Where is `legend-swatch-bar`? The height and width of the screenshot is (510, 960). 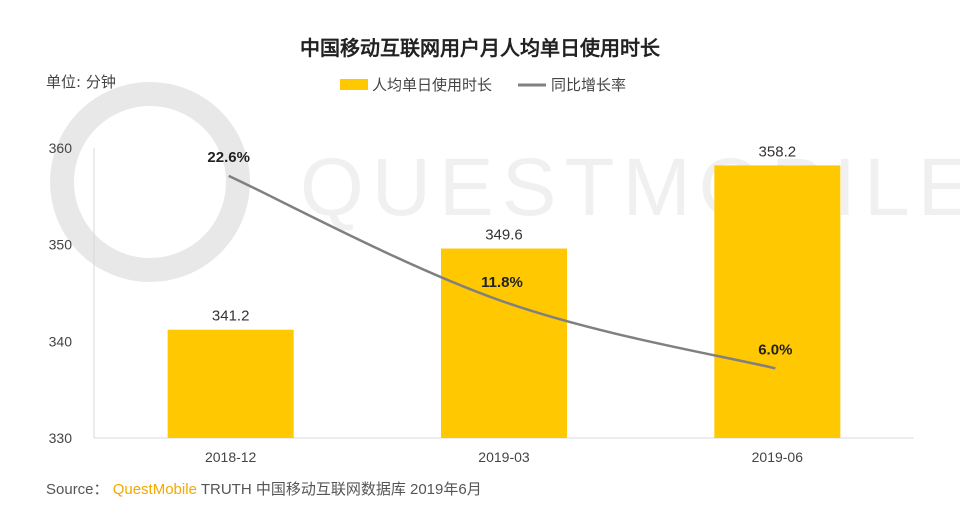
legend-swatch-bar is located at coordinates (354, 84).